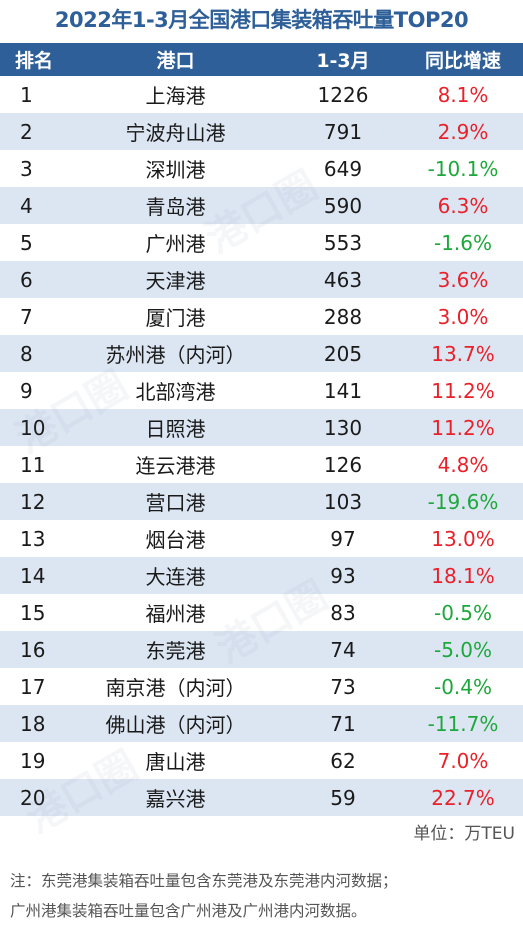 This screenshot has height=951, width=523. I want to click on yoy-growth-cell: -0.5%, so click(463, 612).